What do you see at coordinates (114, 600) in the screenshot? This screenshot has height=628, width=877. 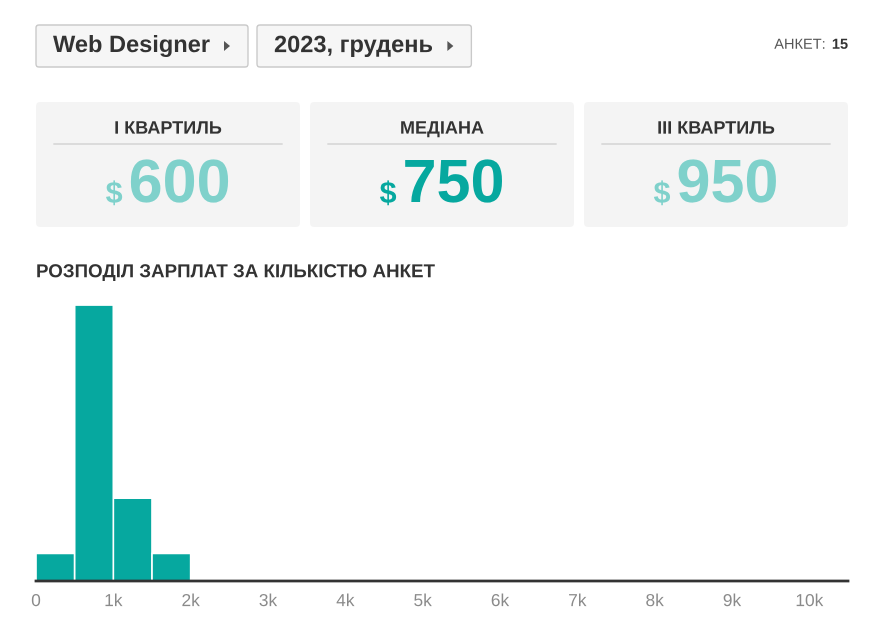 I see `x-tick-label: 1k` at bounding box center [114, 600].